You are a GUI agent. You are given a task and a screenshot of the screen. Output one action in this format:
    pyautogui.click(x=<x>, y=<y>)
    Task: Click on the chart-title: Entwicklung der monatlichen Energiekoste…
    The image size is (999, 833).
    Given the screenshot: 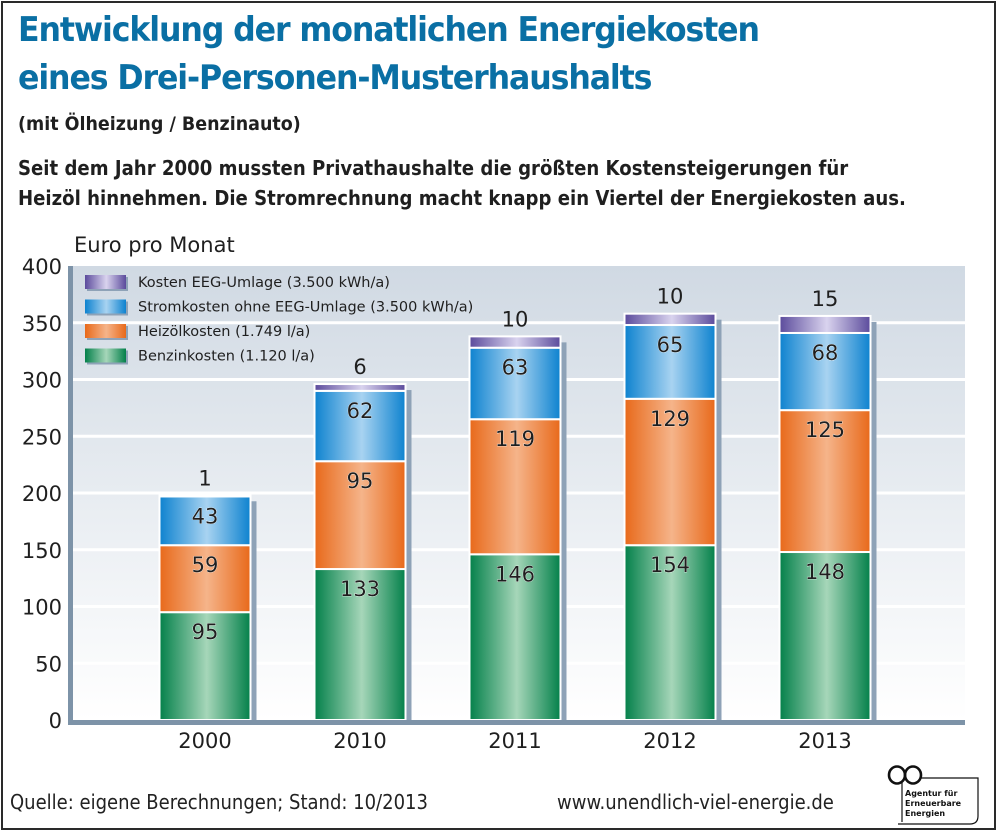 What is the action you would take?
    pyautogui.click(x=389, y=54)
    